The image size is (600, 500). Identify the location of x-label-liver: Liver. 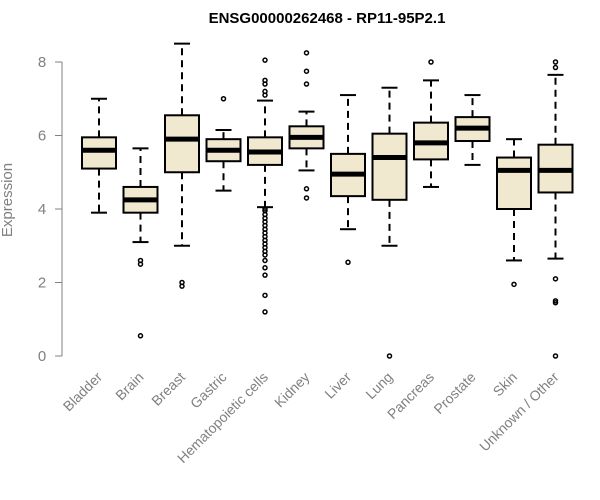
(337, 385).